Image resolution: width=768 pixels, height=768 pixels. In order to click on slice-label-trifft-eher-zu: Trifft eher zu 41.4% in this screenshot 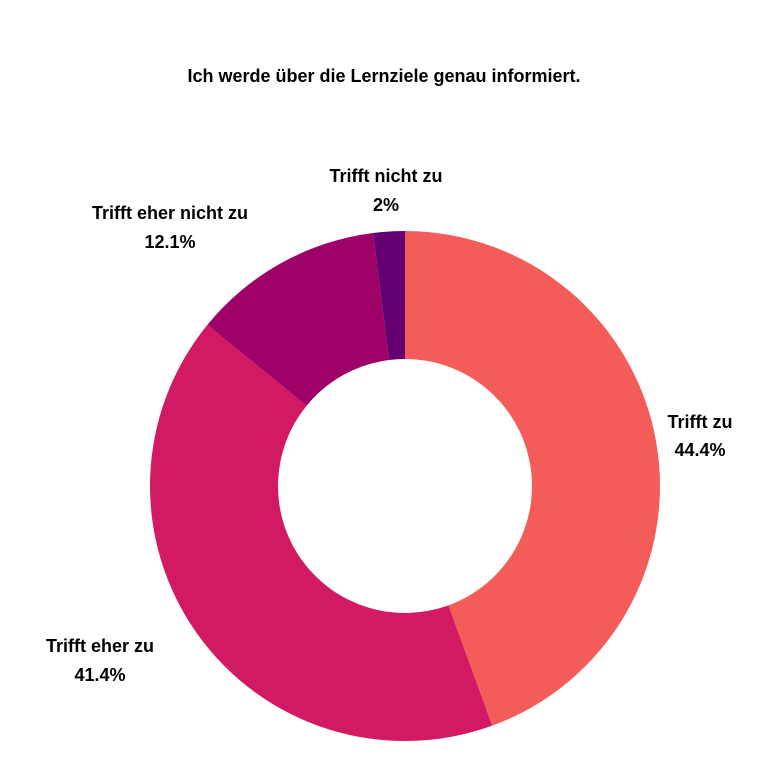, I will do `click(100, 660)`.